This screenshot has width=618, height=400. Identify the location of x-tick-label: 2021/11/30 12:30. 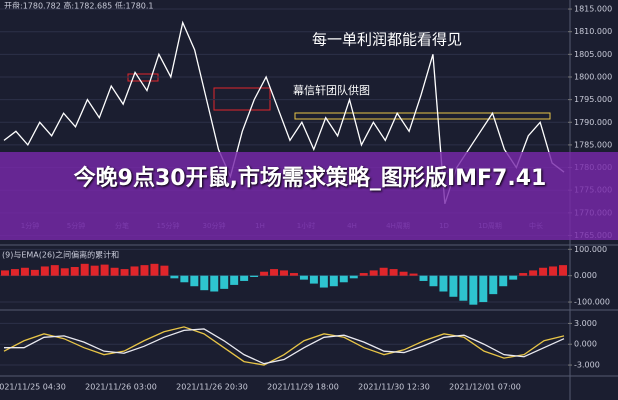
(394, 387).